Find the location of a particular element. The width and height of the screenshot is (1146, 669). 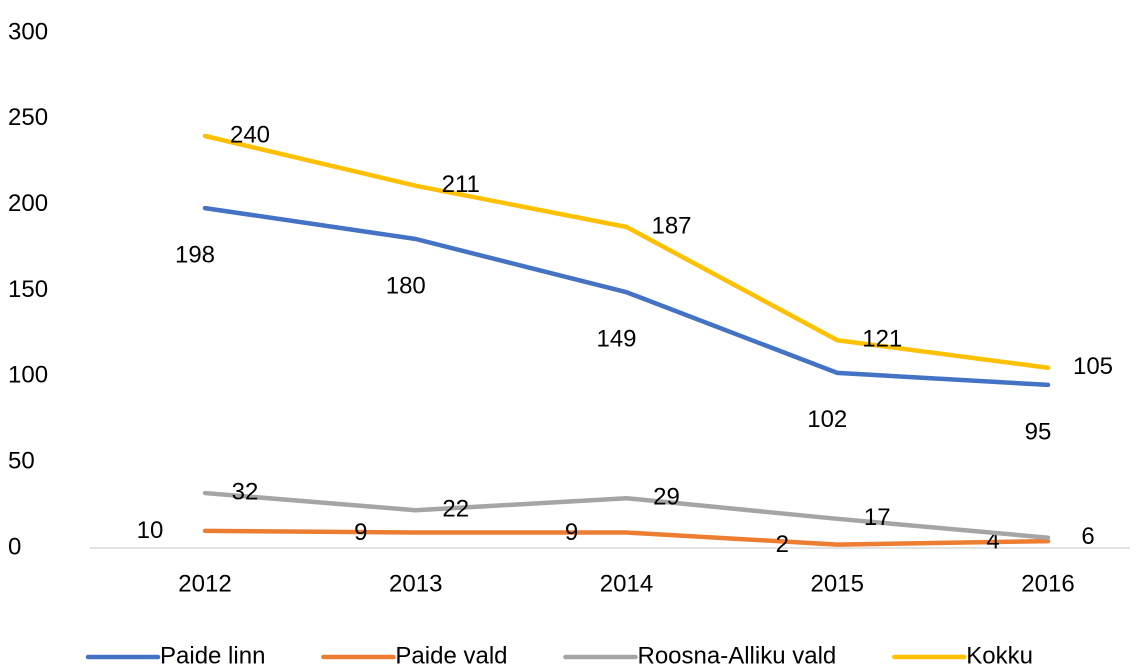

legend-label: Kokku is located at coordinates (999, 655).